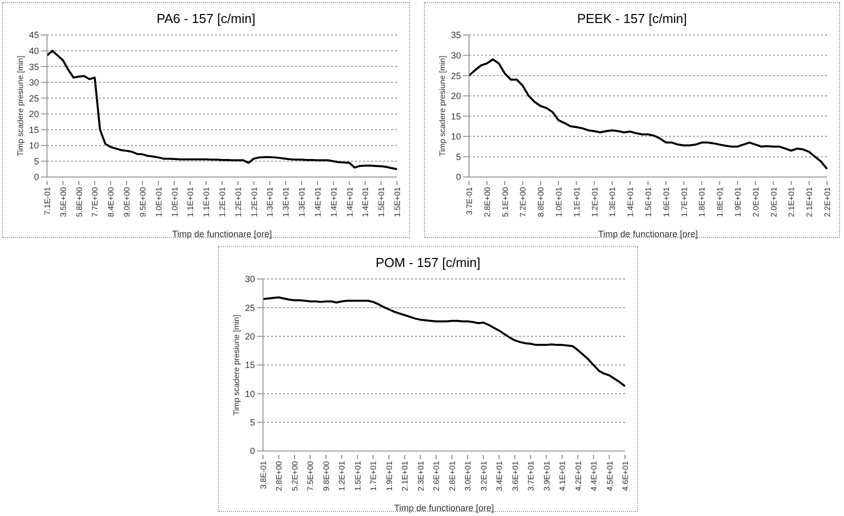 This screenshot has height=516, width=844. Describe the element at coordinates (505, 202) in the screenshot. I see `x-tick-label: 5.1E+00` at that location.